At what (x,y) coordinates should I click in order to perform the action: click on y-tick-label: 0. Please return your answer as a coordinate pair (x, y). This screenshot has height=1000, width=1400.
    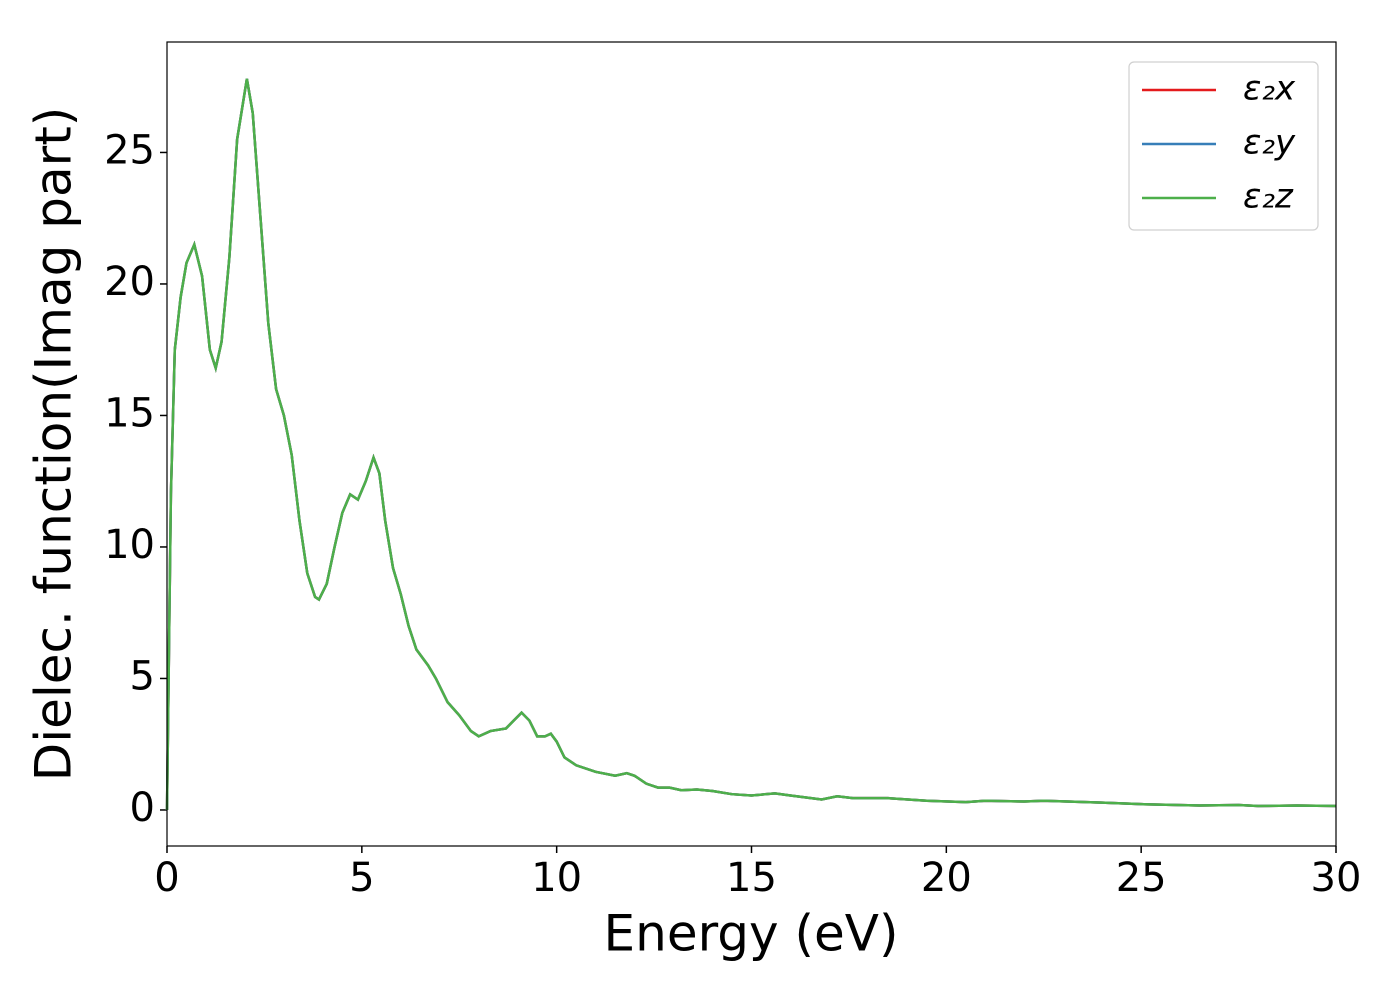
    Looking at the image, I should click on (142, 808).